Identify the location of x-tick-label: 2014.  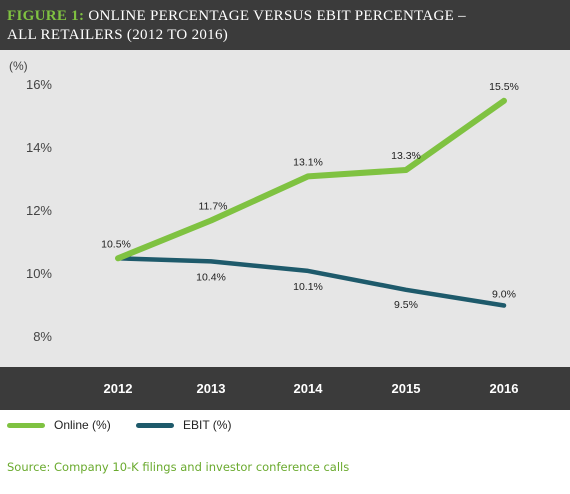
(309, 388).